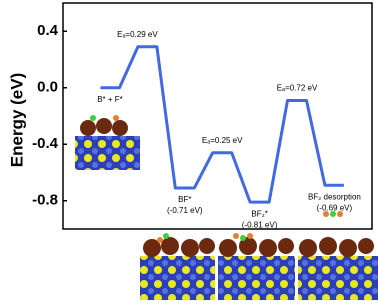  Describe the element at coordinates (185, 210) in the screenshot. I see `state-label: (-0.71 eV)` at that location.